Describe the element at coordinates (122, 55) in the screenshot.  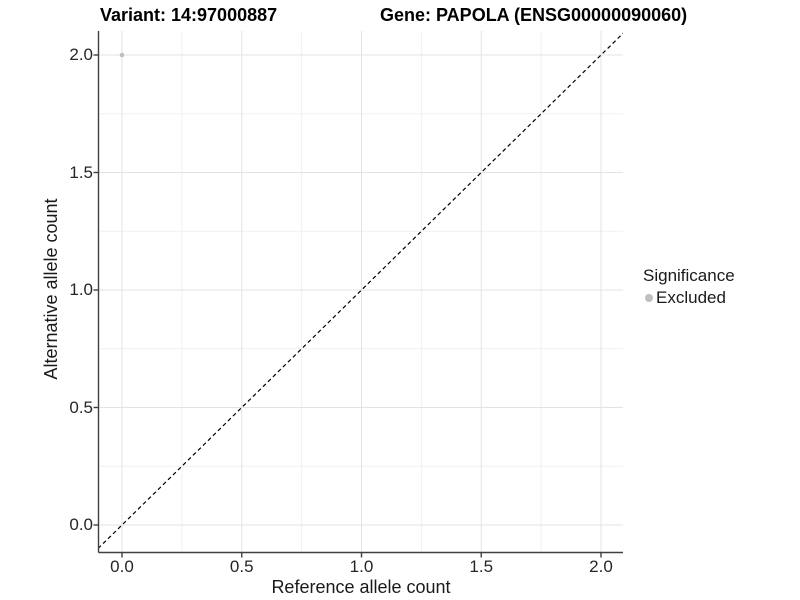
I see `data-point` at that location.